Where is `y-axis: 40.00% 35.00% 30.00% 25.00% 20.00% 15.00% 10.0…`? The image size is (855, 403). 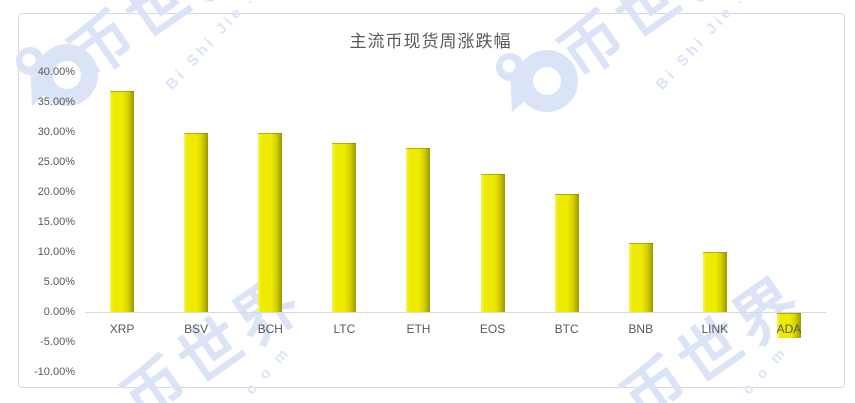 y-axis: 40.00% 35.00% 30.00% 25.00% 20.00% 15.00% 10.0… is located at coordinates (46, 222).